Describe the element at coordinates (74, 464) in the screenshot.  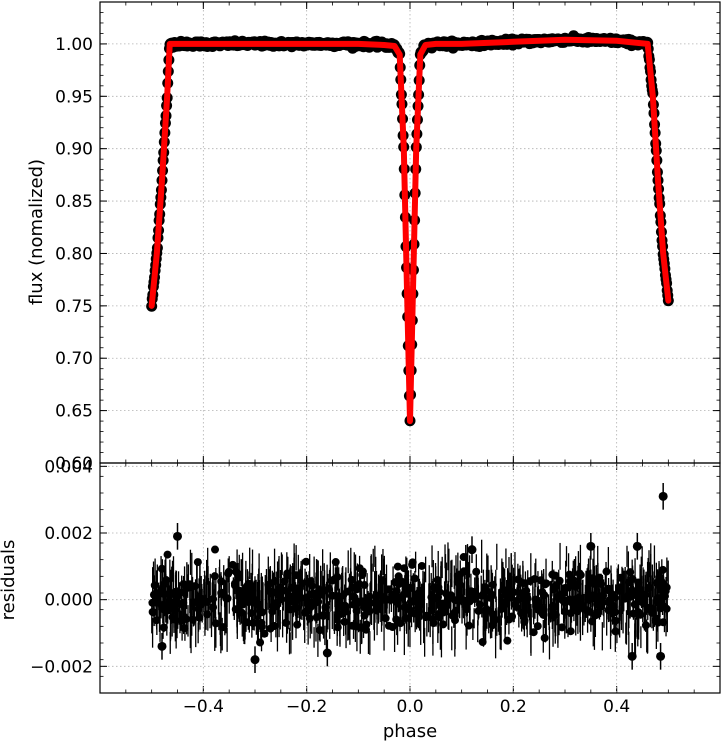
I see `flux-y-tick-label: 0.60` at that location.